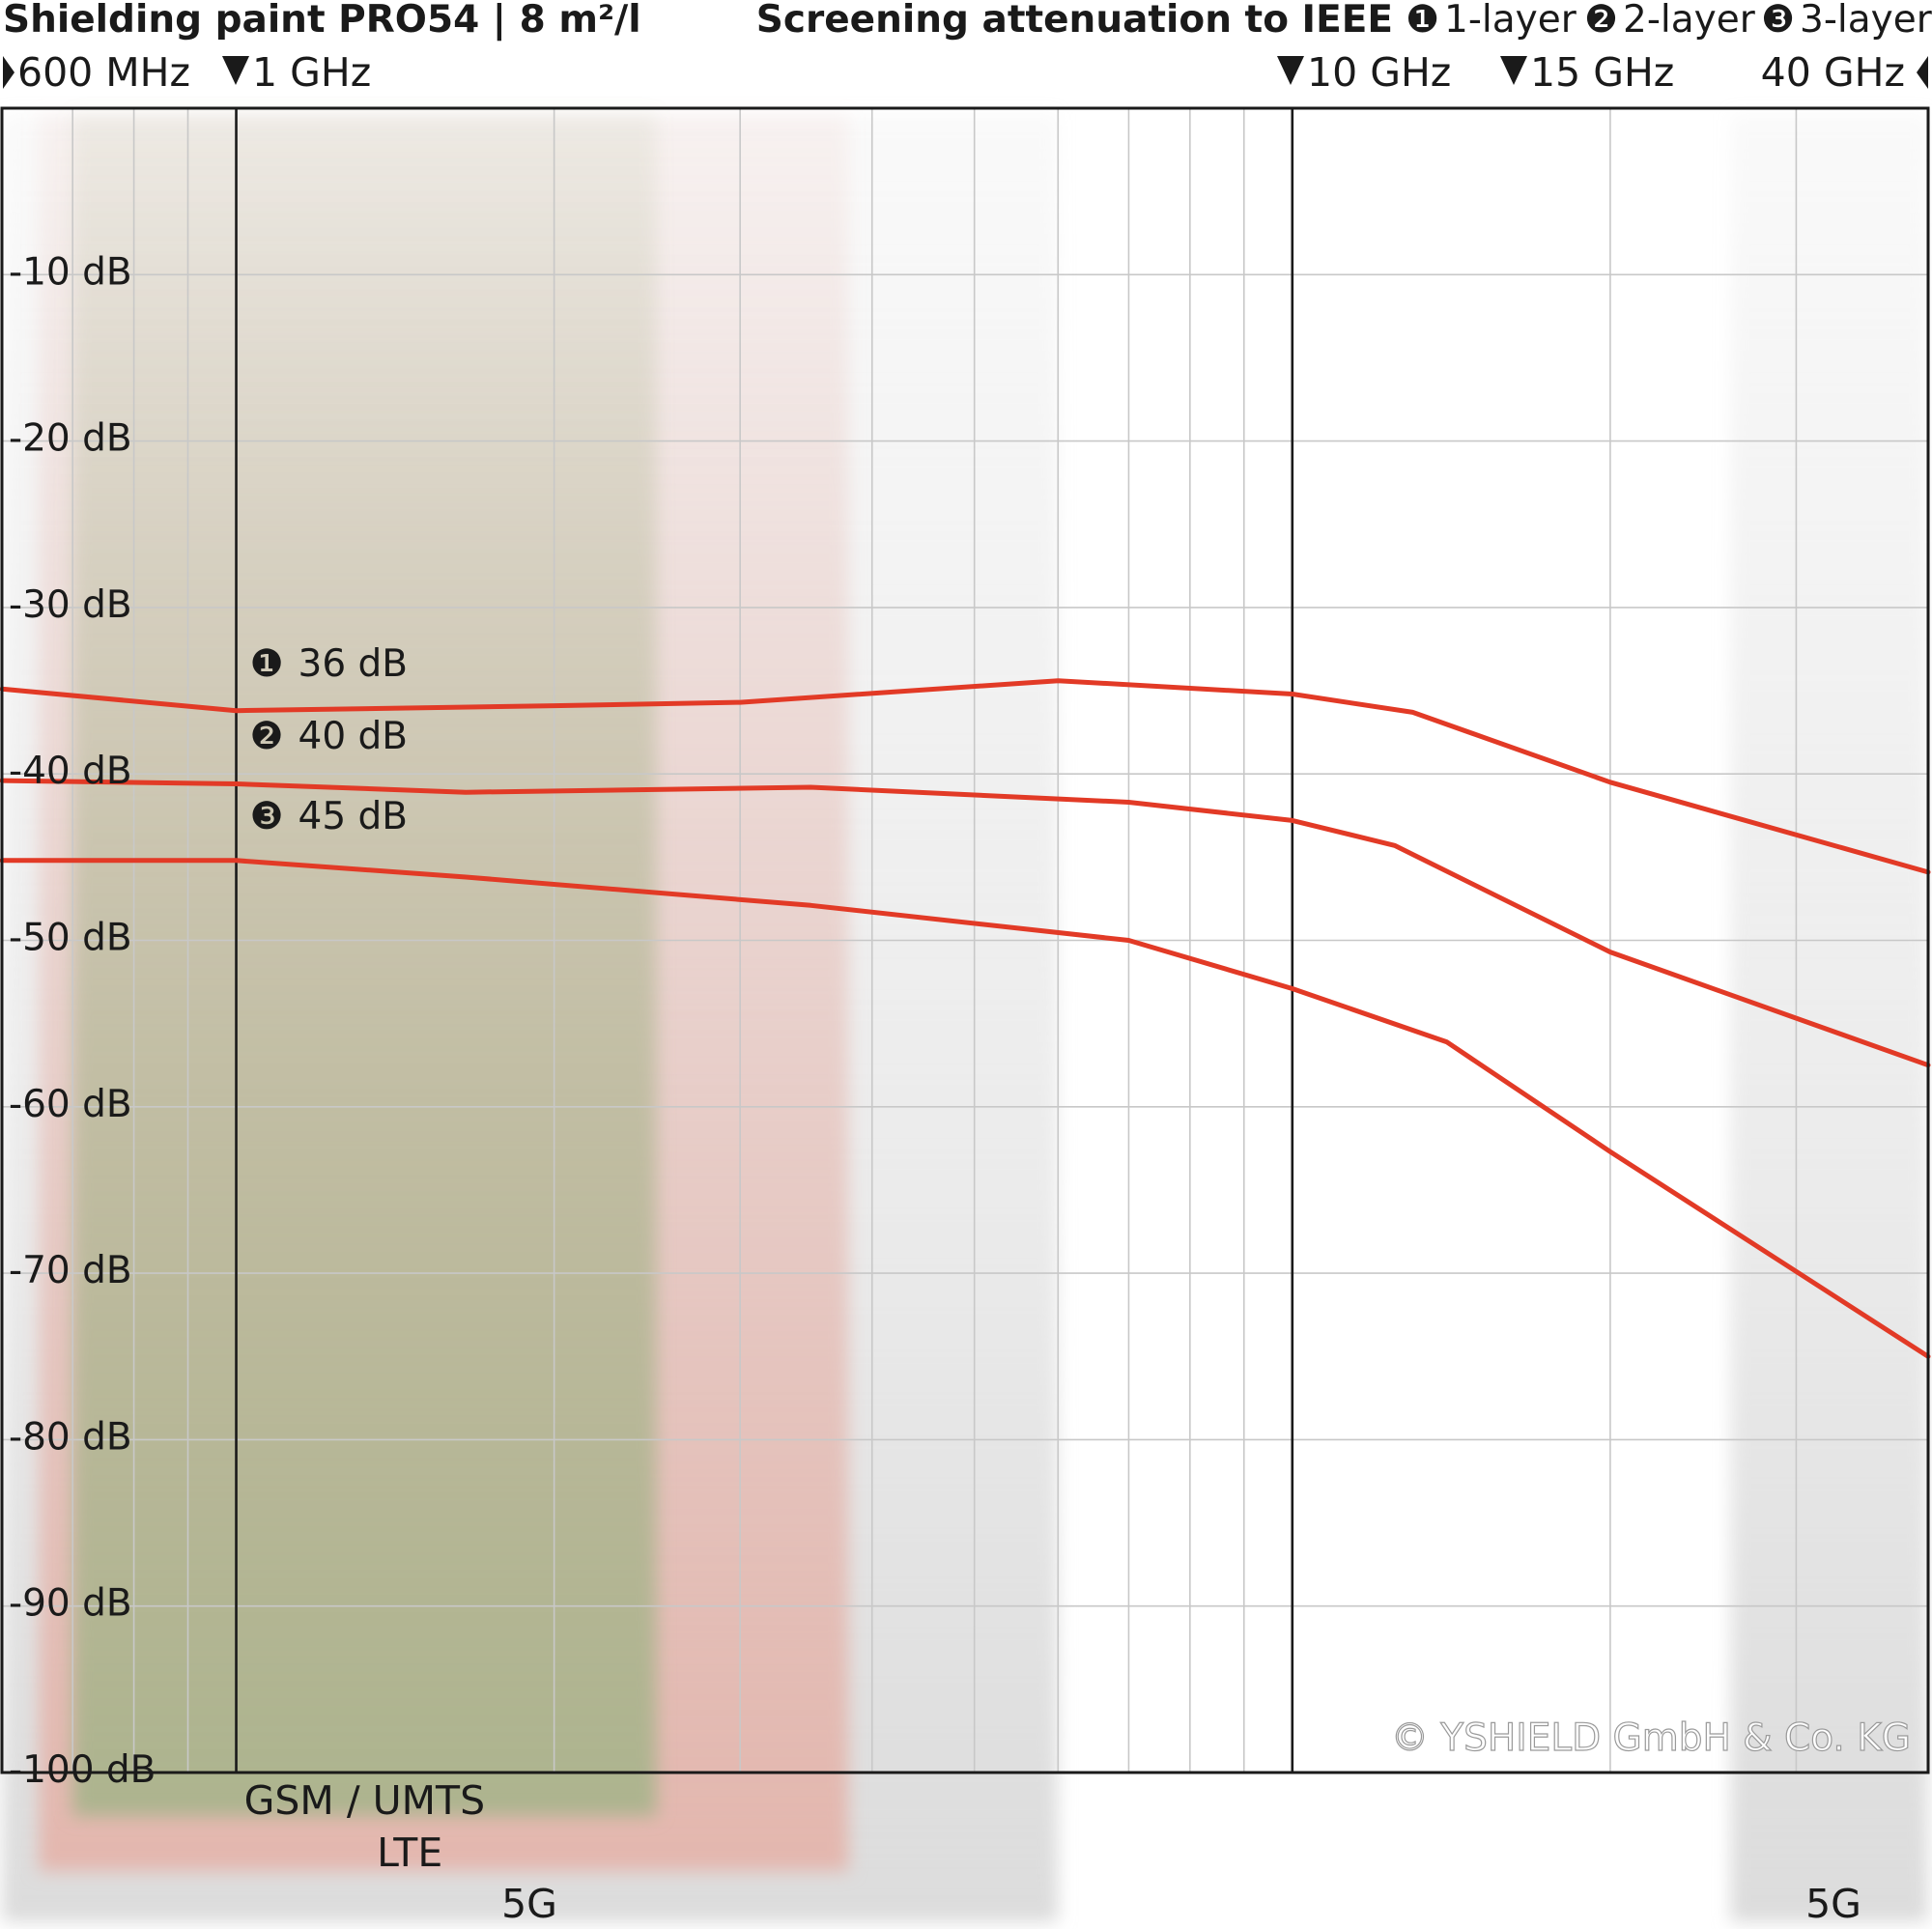 The width and height of the screenshot is (1932, 1929). What do you see at coordinates (1833, 1904) in the screenshot?
I see `band-label-3: 5G` at bounding box center [1833, 1904].